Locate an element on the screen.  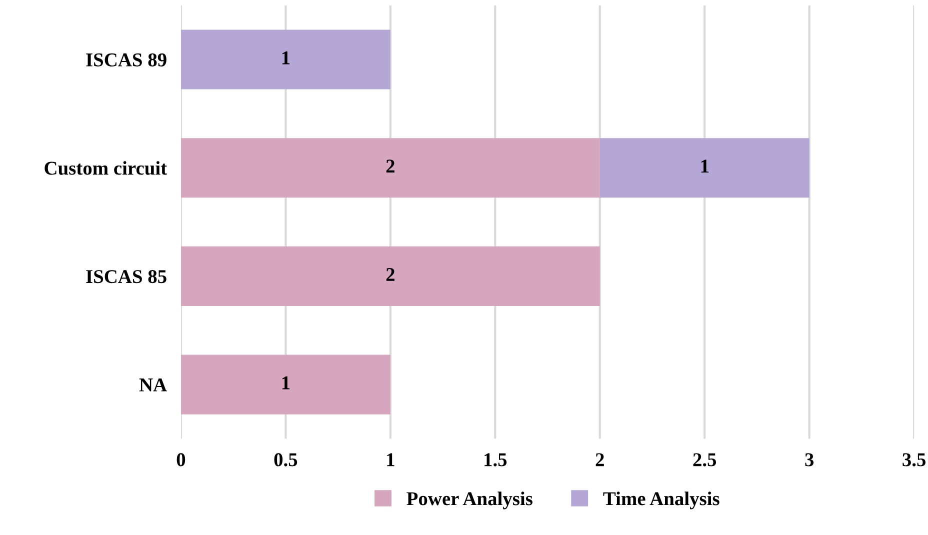
y-tick-label: Custom circuit is located at coordinates (105, 168).